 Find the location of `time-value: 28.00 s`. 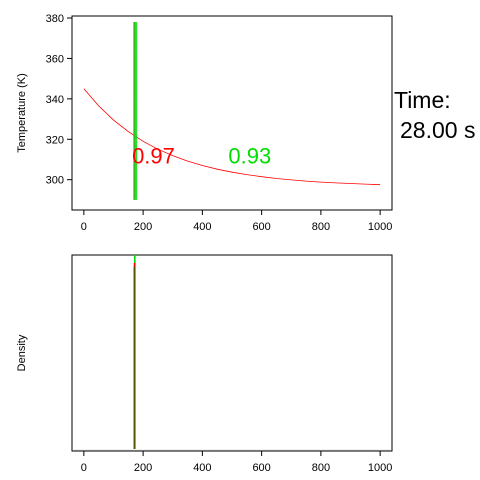

time-value: 28.00 s is located at coordinates (437, 130).